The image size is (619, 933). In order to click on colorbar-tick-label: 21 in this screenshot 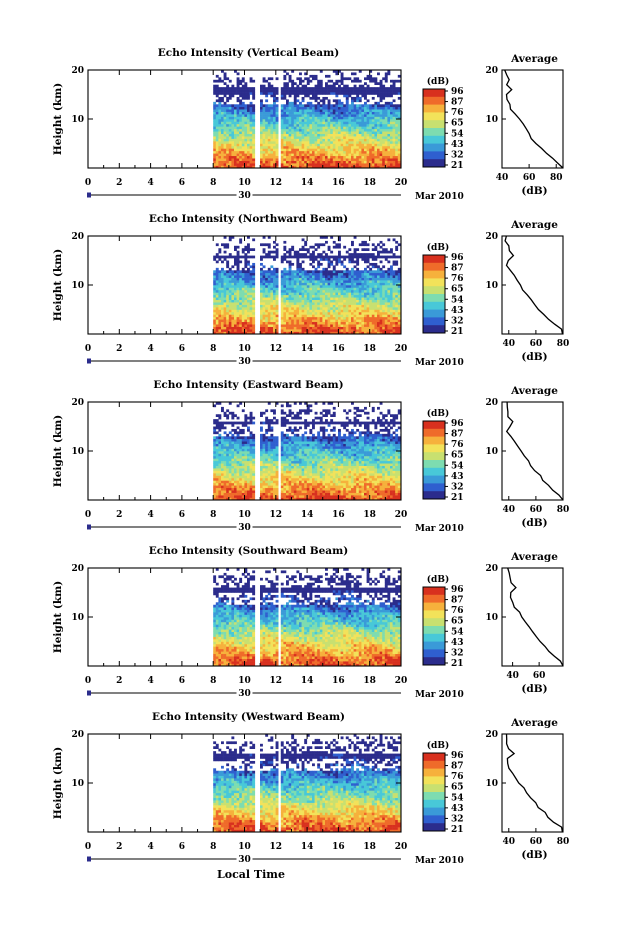, I will do `click(457, 332)`.